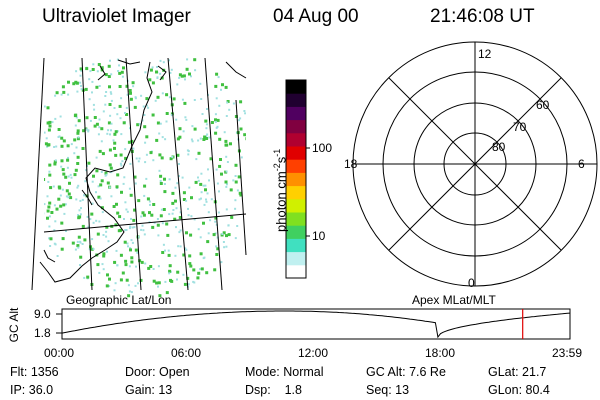  What do you see at coordinates (297, 179) in the screenshot?
I see `colorbar` at bounding box center [297, 179].